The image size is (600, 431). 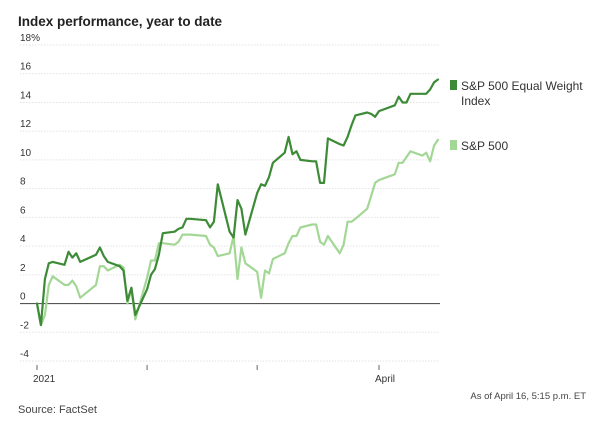 I want to click on y-tick-label: 18%, so click(x=30, y=38).